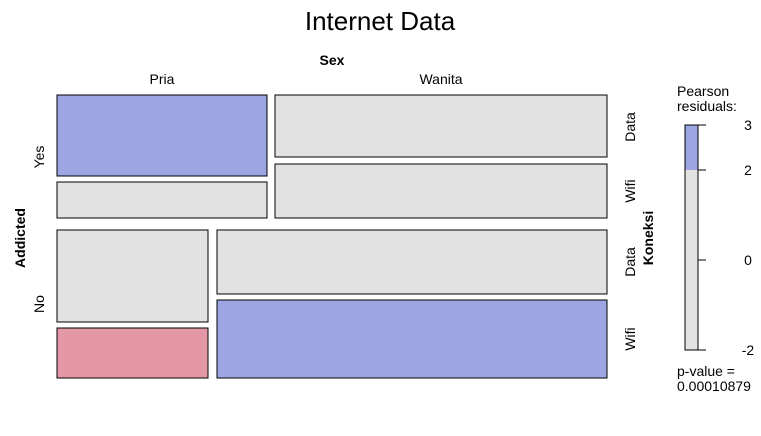 The image size is (761, 436). What do you see at coordinates (748, 125) in the screenshot?
I see `legend-tick-label: 3` at bounding box center [748, 125].